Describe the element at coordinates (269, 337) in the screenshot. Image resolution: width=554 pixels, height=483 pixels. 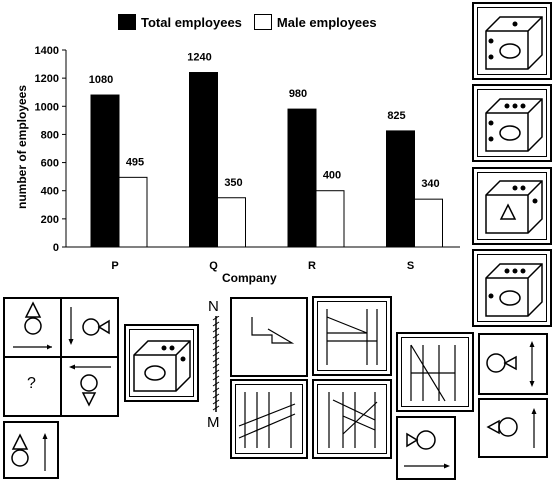
I see `mirror-question-figure` at that location.